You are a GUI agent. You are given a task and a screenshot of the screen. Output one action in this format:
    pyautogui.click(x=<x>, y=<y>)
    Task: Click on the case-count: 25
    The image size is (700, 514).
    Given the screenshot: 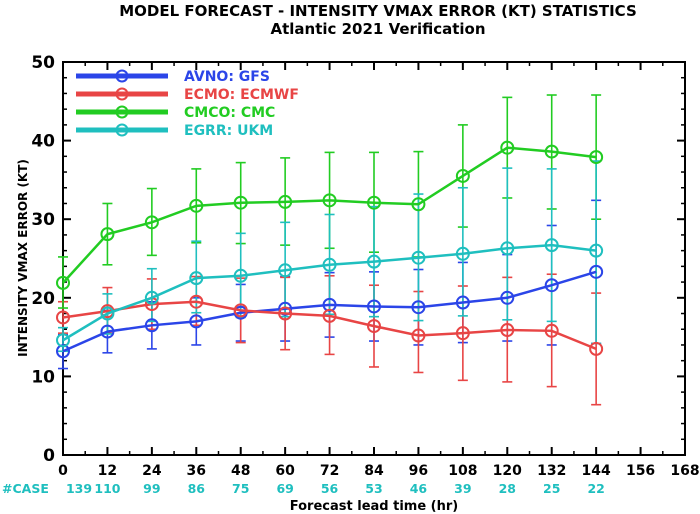 What is the action you would take?
    pyautogui.click(x=551, y=488)
    